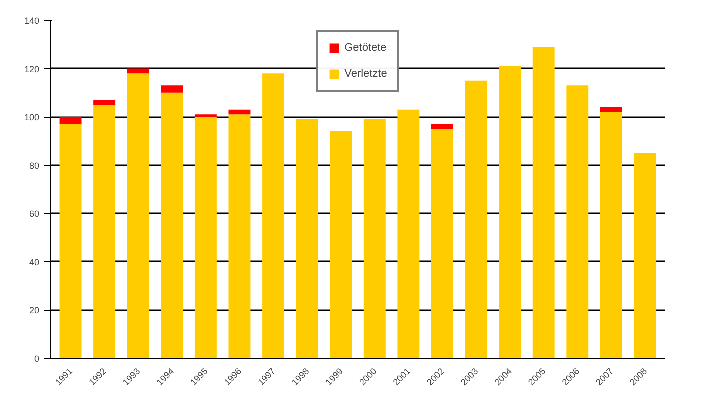 Image resolution: width=701 pixels, height=414 pixels. What do you see at coordinates (37, 359) in the screenshot?
I see `y-tick-label: 0` at bounding box center [37, 359].